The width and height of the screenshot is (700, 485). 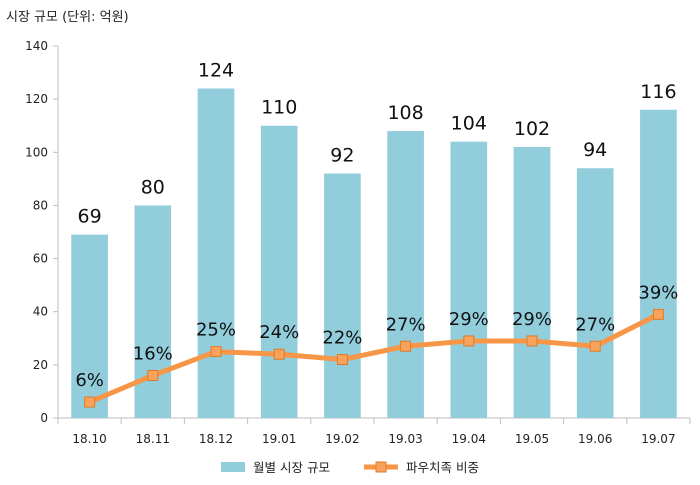 I want to click on y-tick-label: 60, so click(x=40, y=259).